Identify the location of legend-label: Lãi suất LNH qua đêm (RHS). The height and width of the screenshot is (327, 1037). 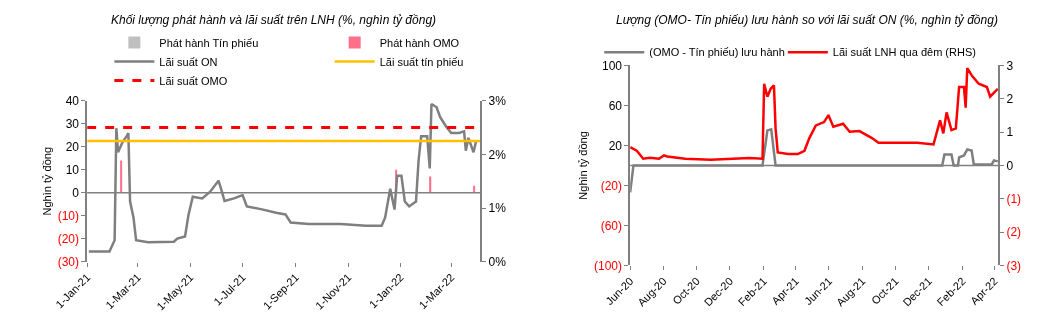
(904, 52).